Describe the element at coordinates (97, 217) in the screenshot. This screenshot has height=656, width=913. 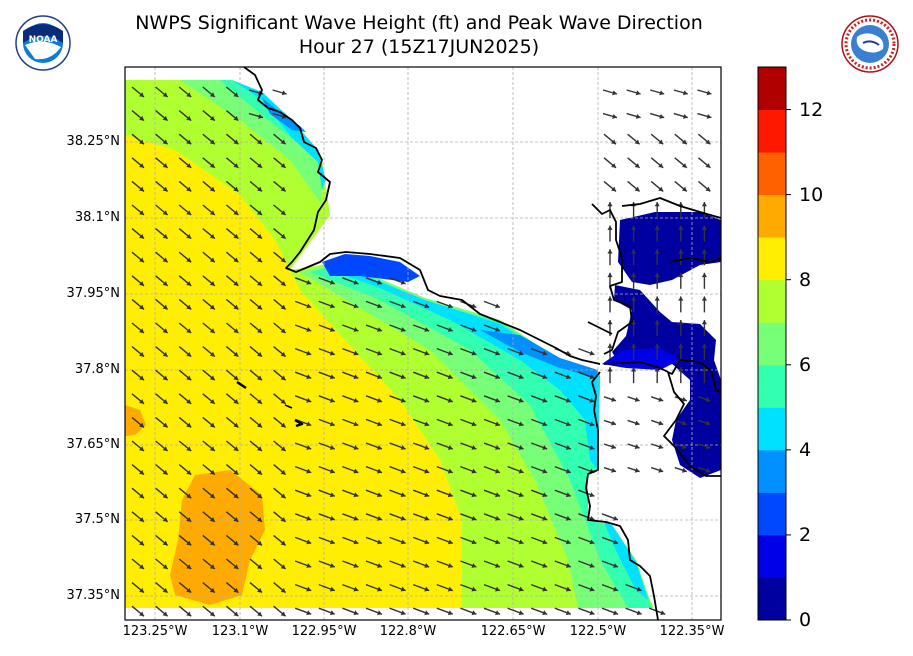
I see `latitude-label: 38.1°N` at that location.